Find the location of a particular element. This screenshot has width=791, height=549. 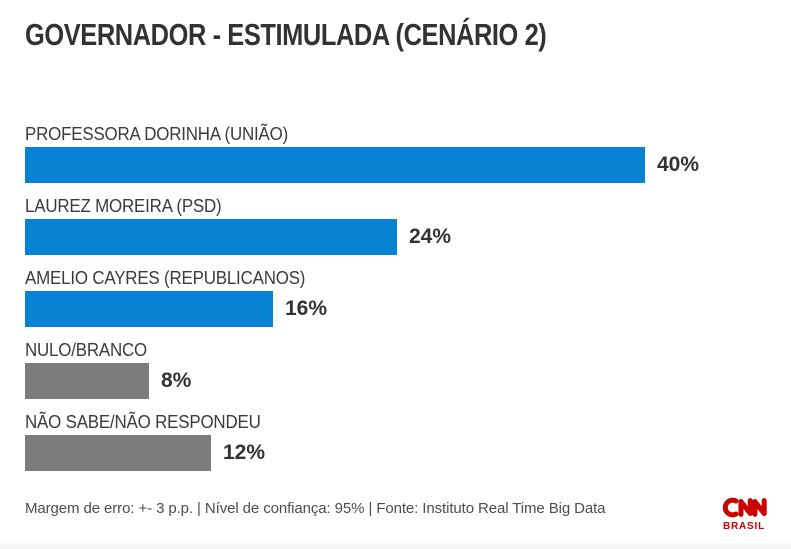

logo-region-label: BRASIL is located at coordinates (744, 526).